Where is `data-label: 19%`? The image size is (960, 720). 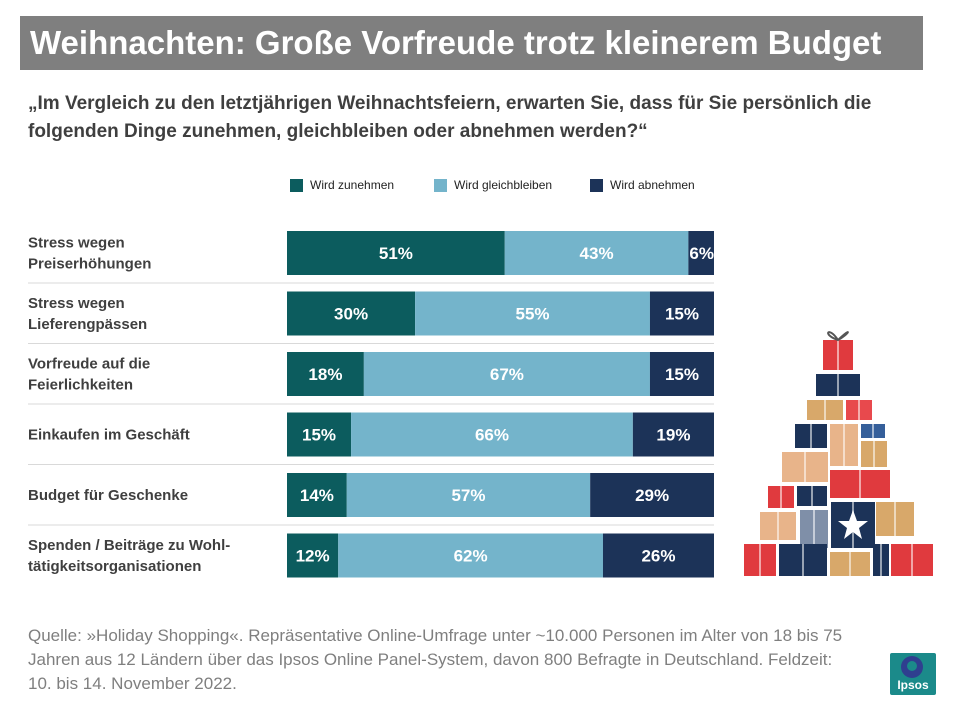
data-label: 19% is located at coordinates (673, 435).